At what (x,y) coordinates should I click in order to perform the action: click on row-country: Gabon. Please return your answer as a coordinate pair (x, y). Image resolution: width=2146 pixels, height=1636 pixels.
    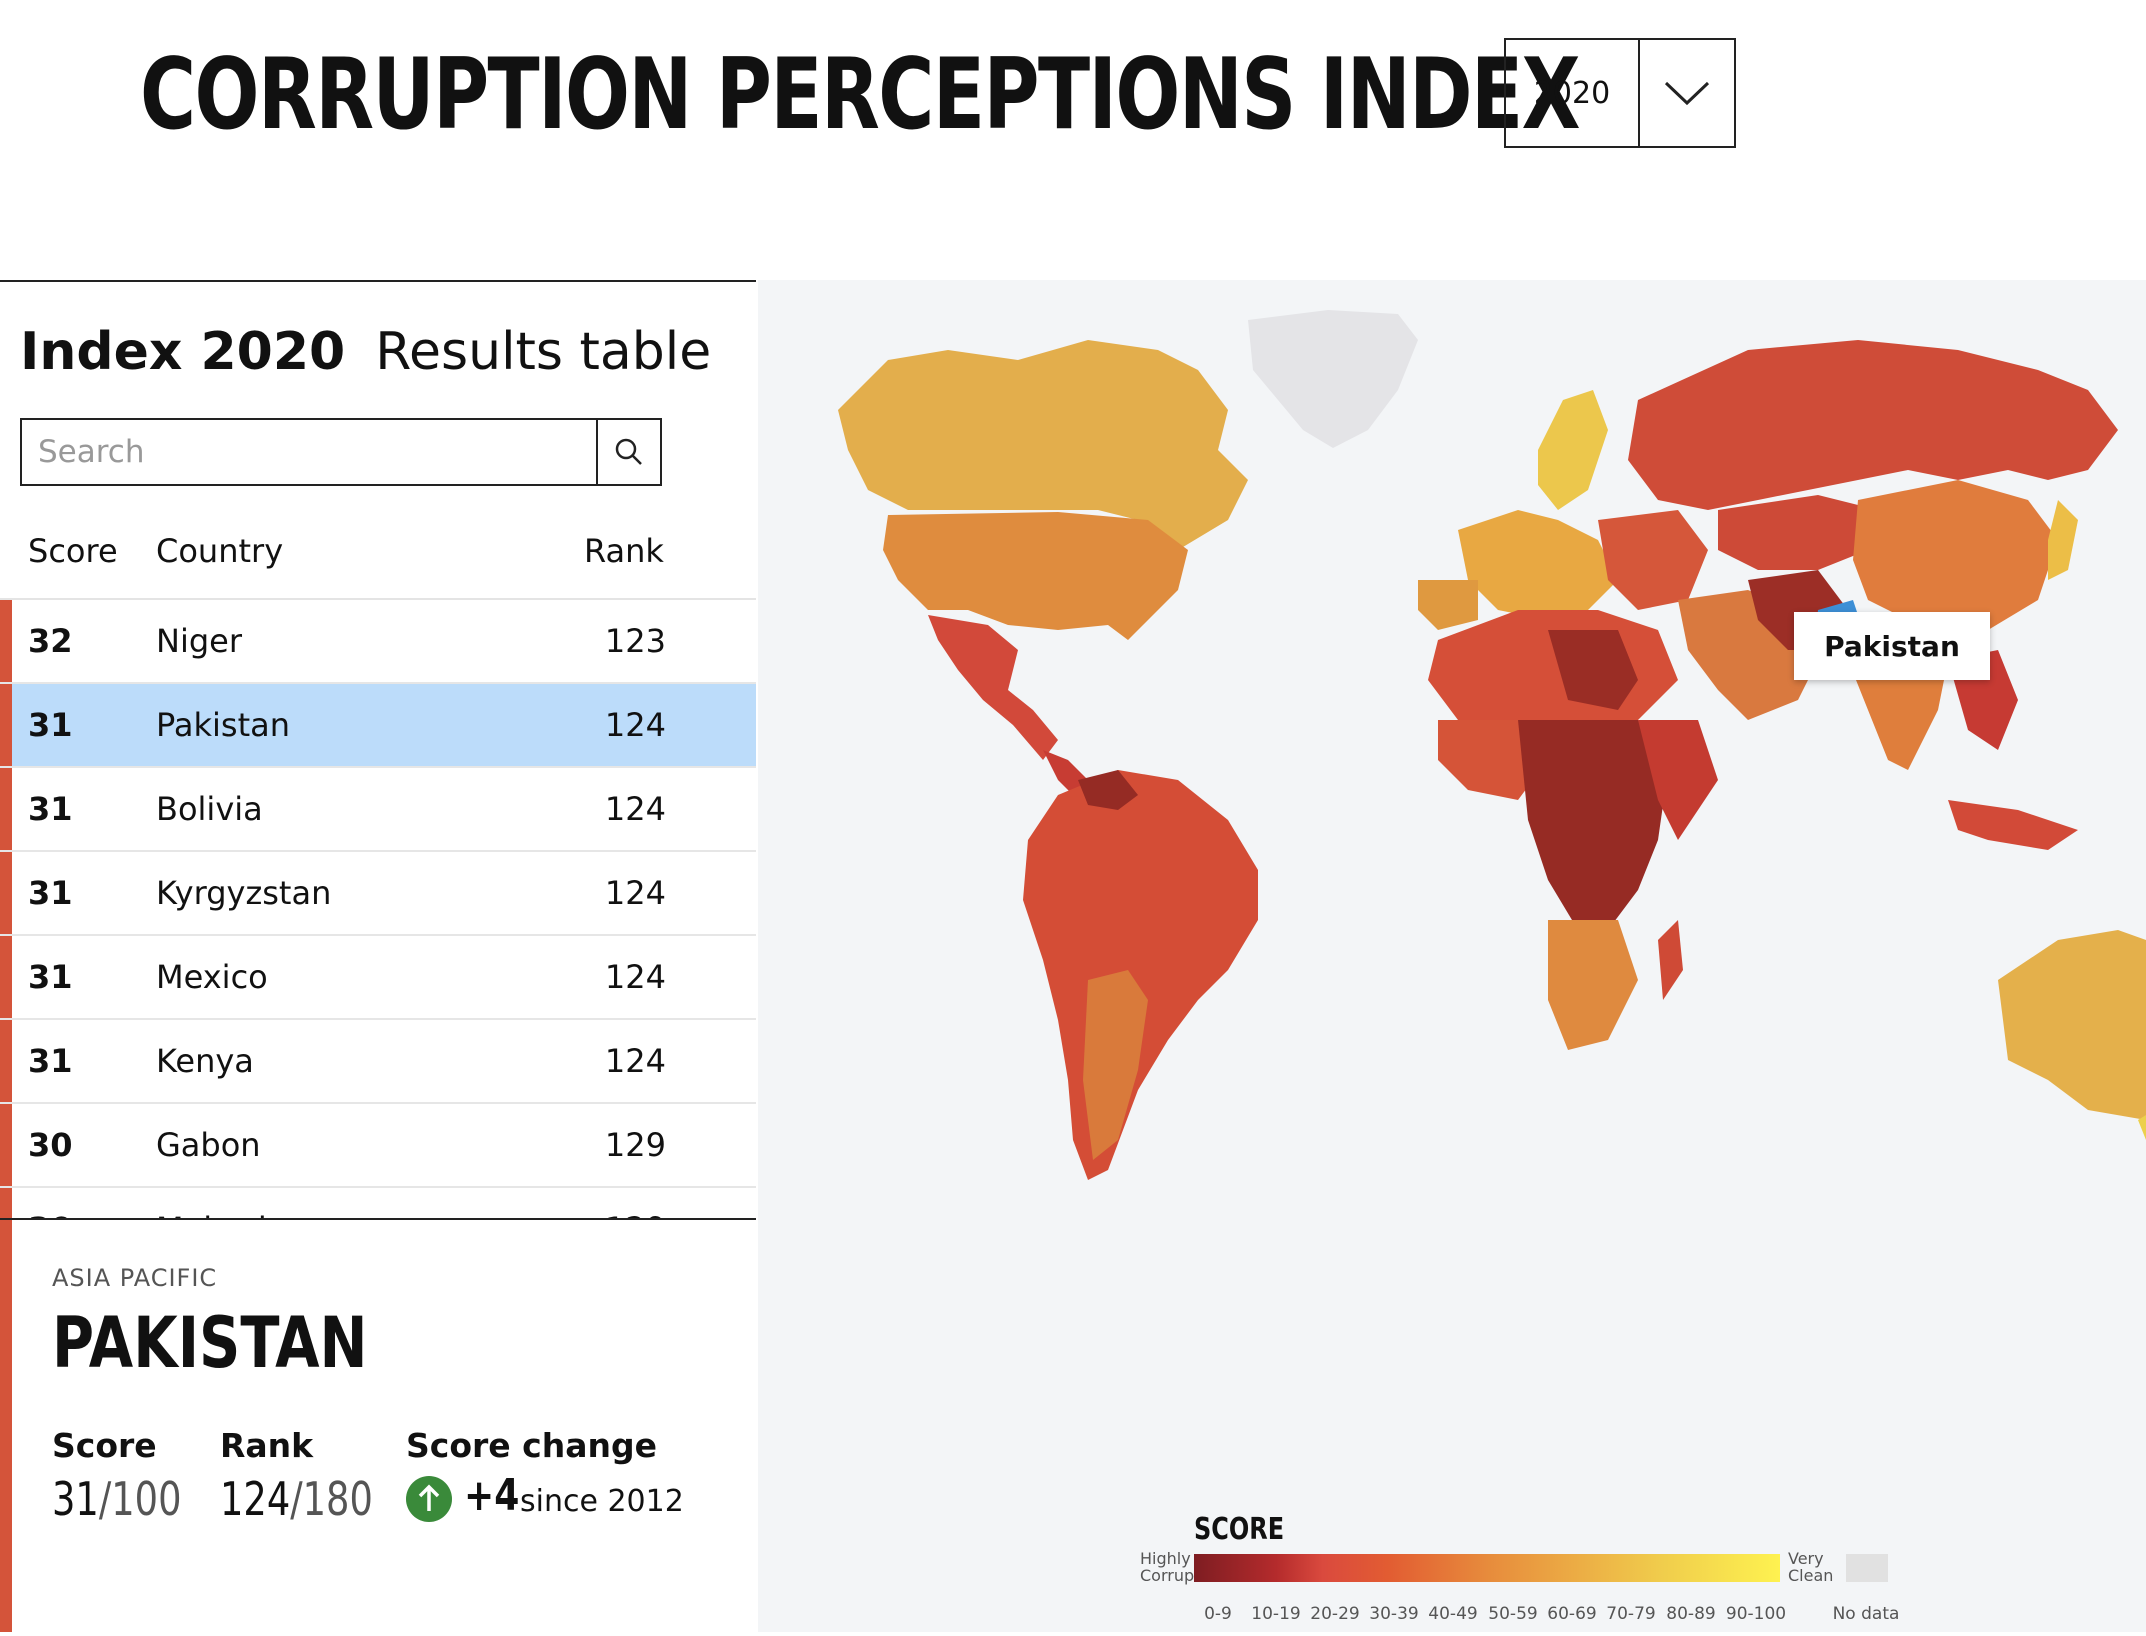
    Looking at the image, I should click on (208, 1145).